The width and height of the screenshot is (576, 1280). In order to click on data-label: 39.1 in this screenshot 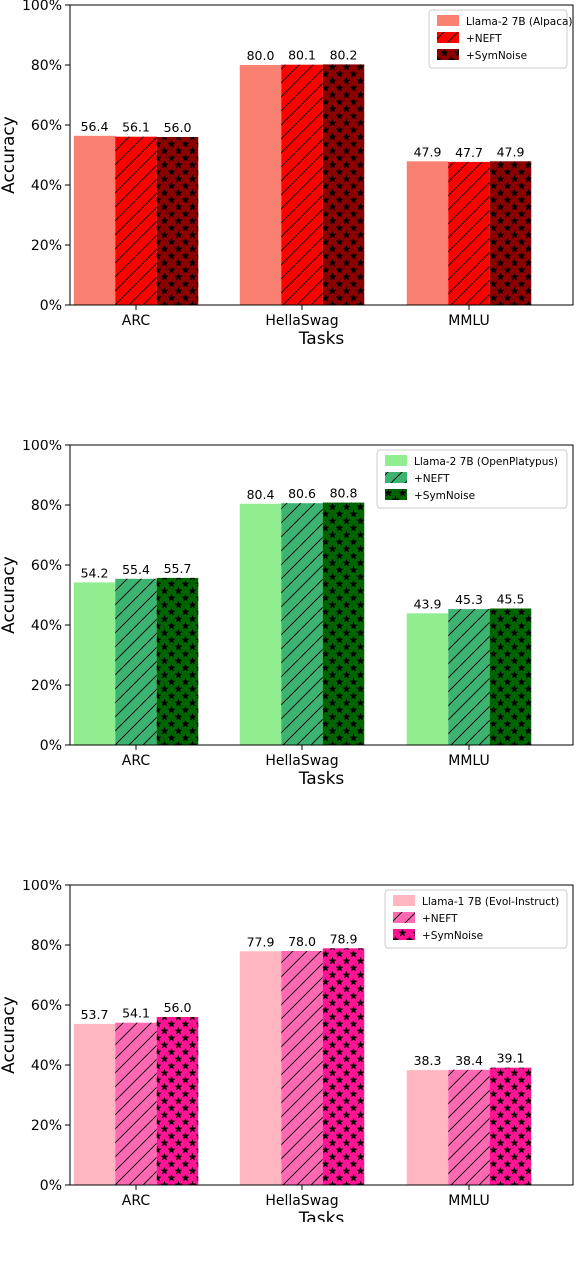, I will do `click(511, 1058)`.